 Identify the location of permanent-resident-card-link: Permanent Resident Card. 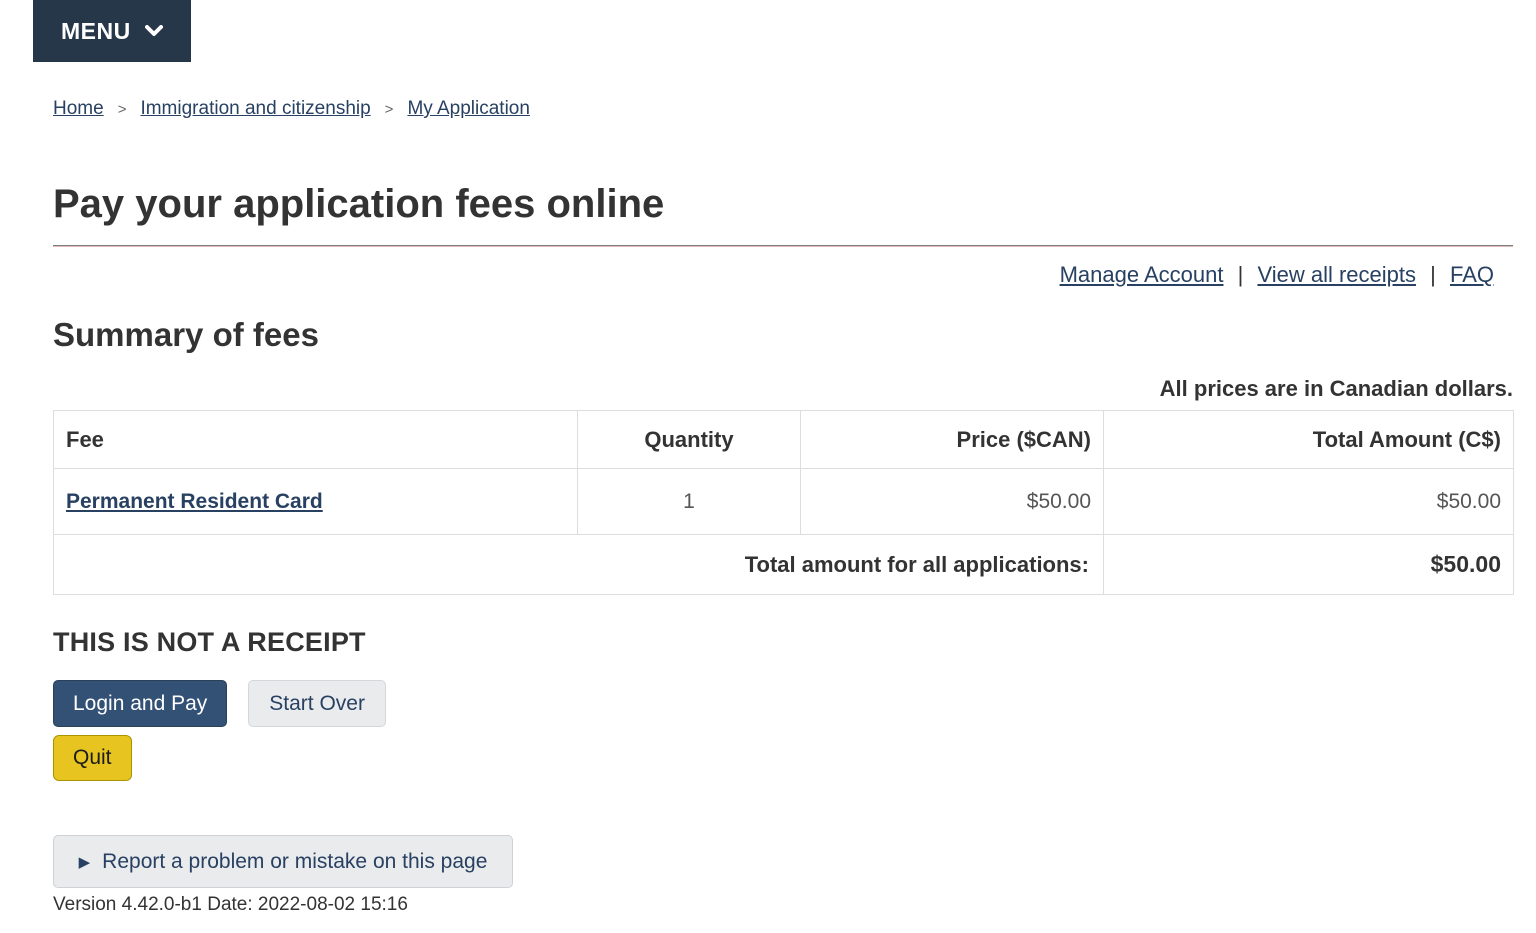
(194, 501).